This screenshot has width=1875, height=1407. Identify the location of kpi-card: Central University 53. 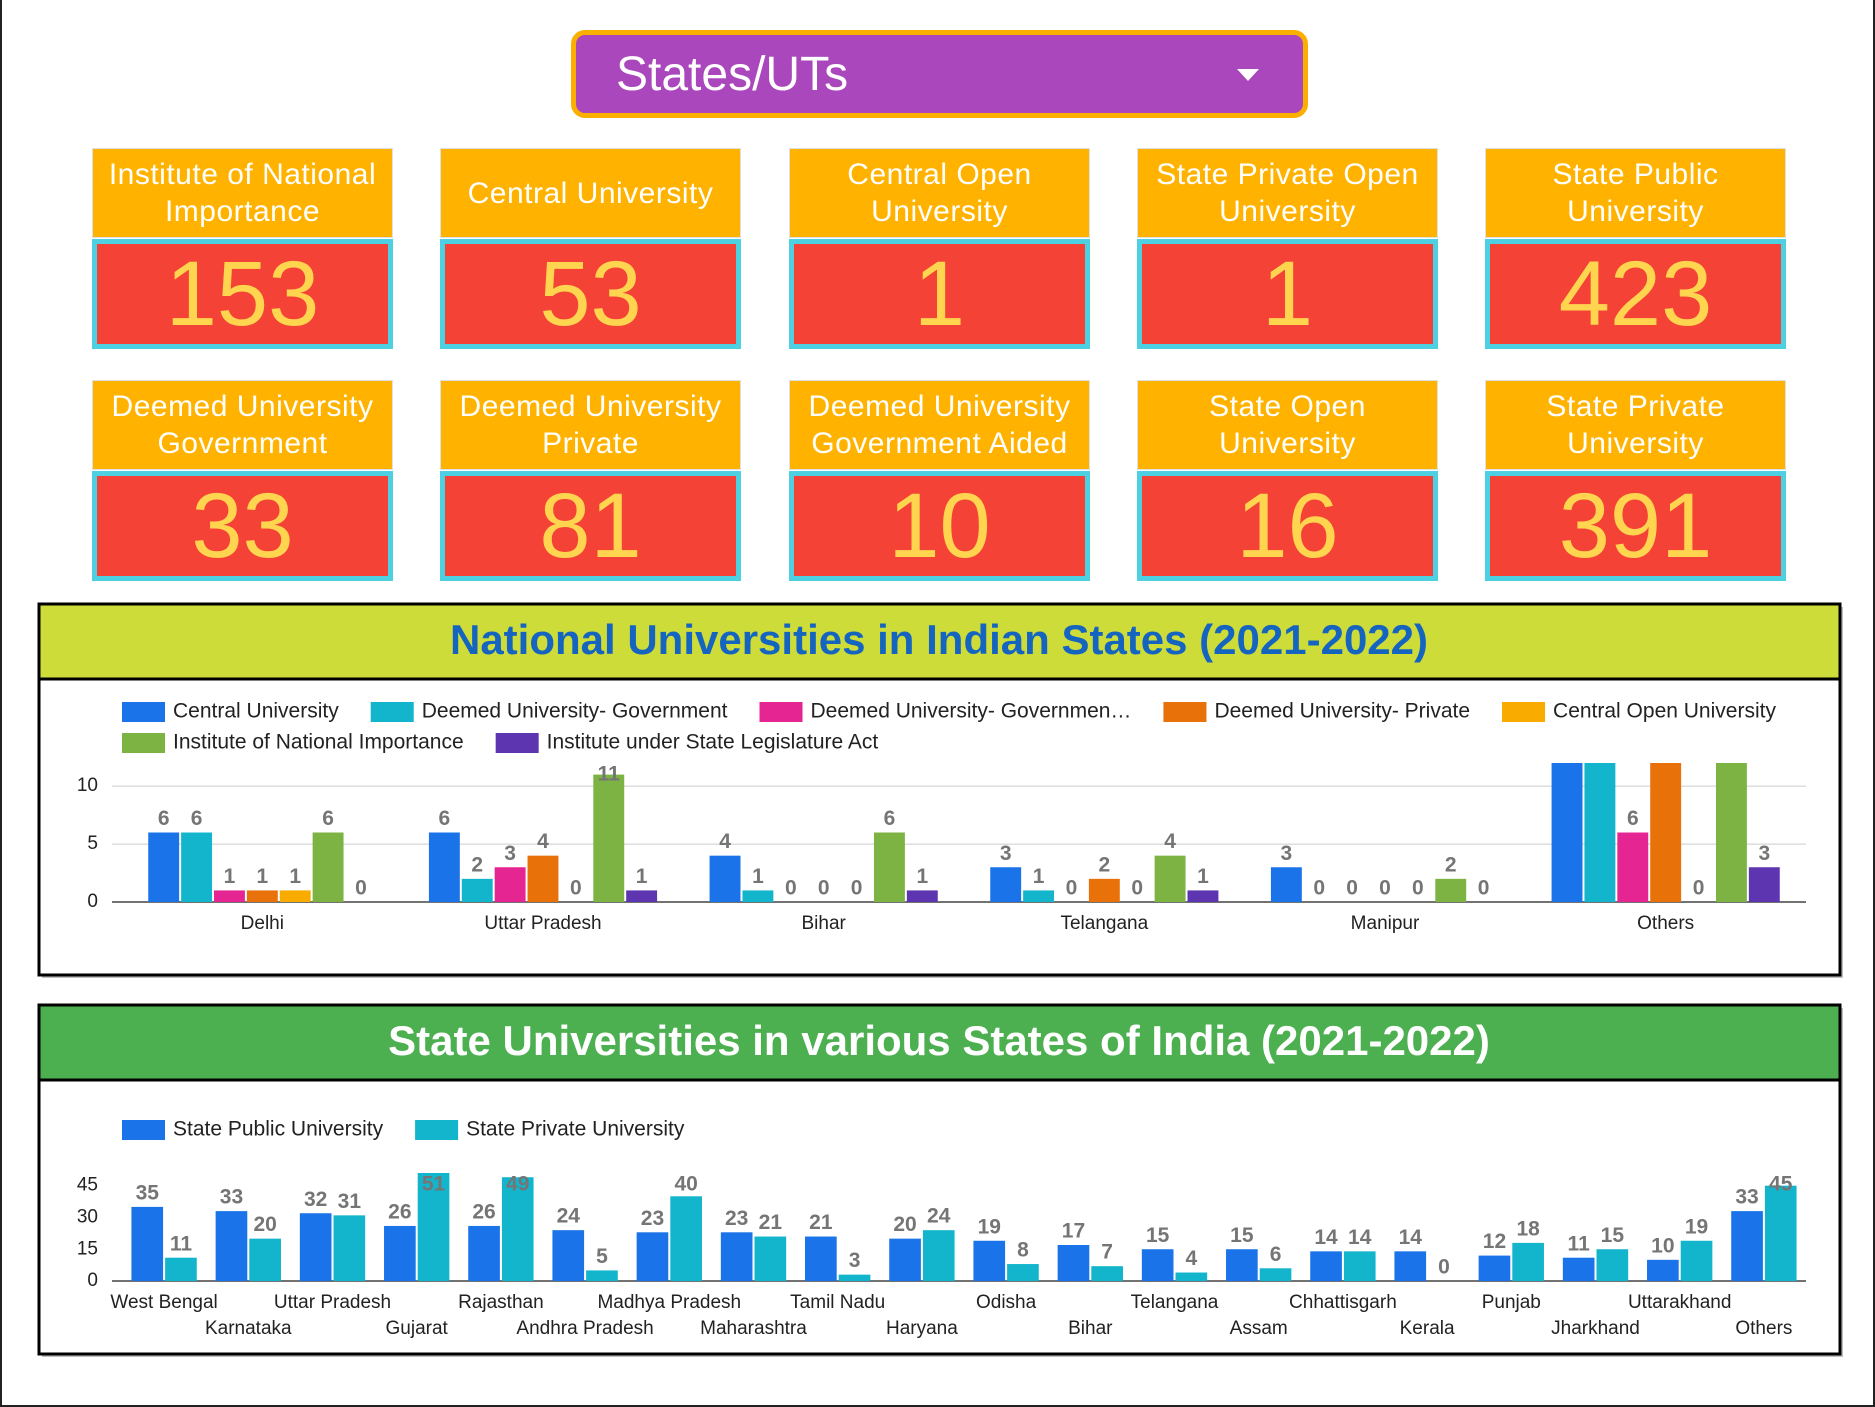
(590, 248).